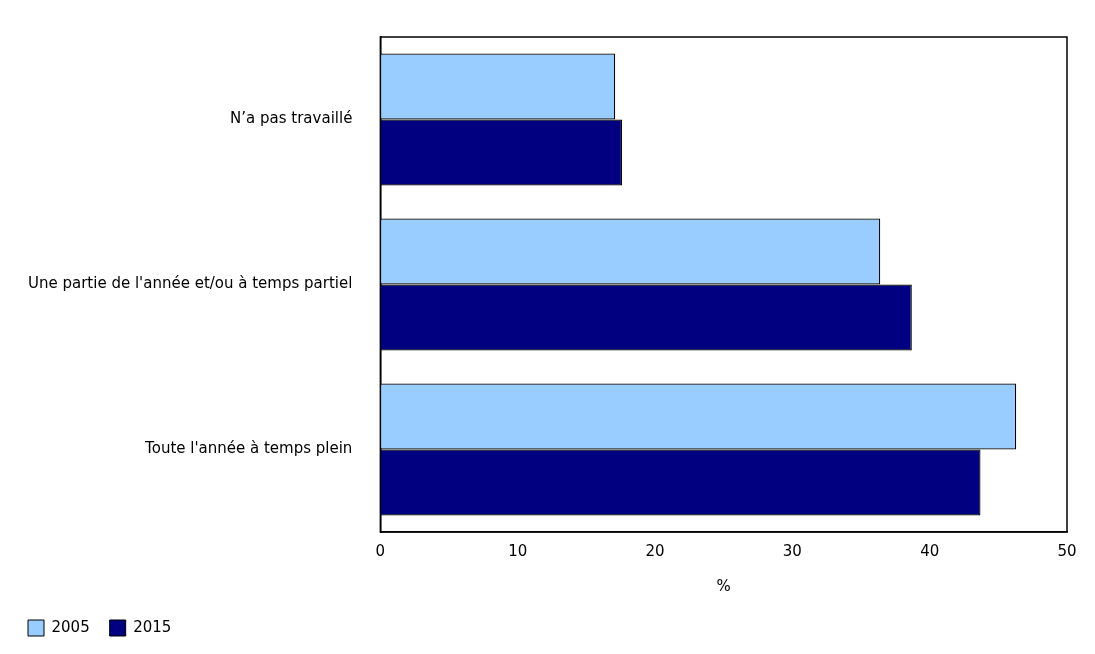  Describe the element at coordinates (291, 118) in the screenshot. I see `y-tick-label: N’a pas travaillé` at that location.